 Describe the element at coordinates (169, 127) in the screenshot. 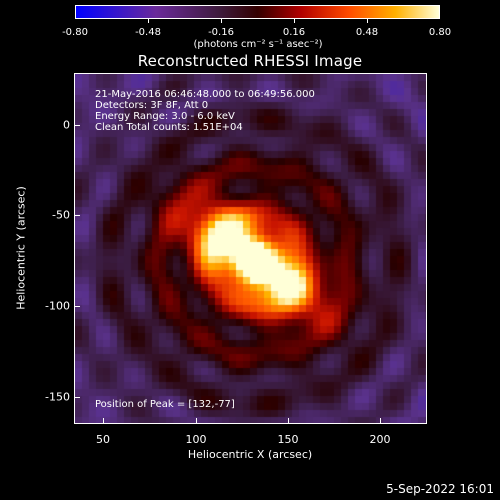

I see `info-clean: Clean Total counts: 1.51E+04` at that location.